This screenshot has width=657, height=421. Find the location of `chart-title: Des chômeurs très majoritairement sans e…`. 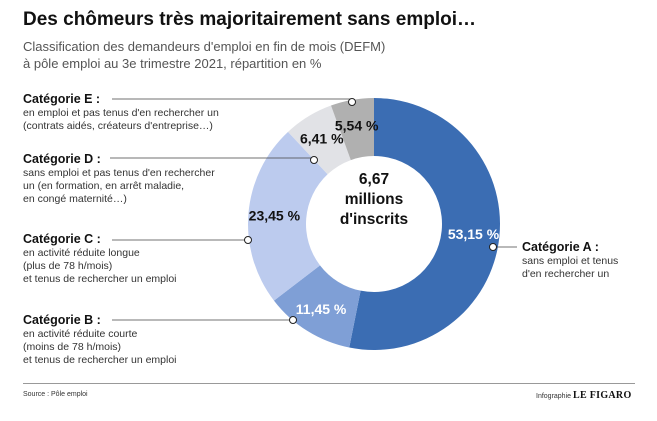

chart-title: Des chômeurs très majoritairement sans e… is located at coordinates (249, 19).